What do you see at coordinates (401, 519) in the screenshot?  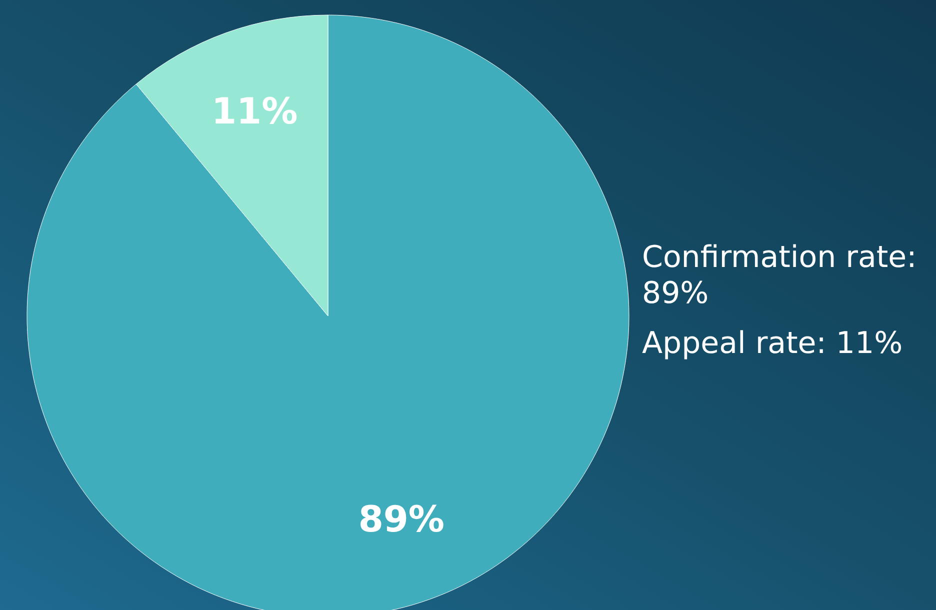 I see `data-label: 89%` at bounding box center [401, 519].